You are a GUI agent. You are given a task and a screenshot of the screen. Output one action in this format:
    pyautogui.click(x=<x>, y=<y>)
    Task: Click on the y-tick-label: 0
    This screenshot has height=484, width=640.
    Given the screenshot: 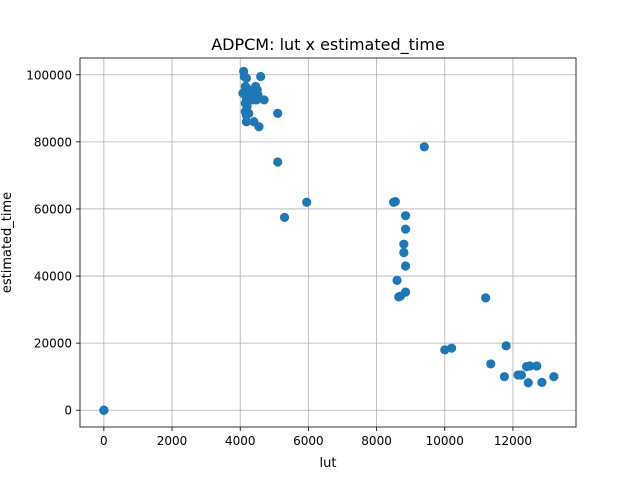 What is the action you would take?
    pyautogui.click(x=68, y=411)
    